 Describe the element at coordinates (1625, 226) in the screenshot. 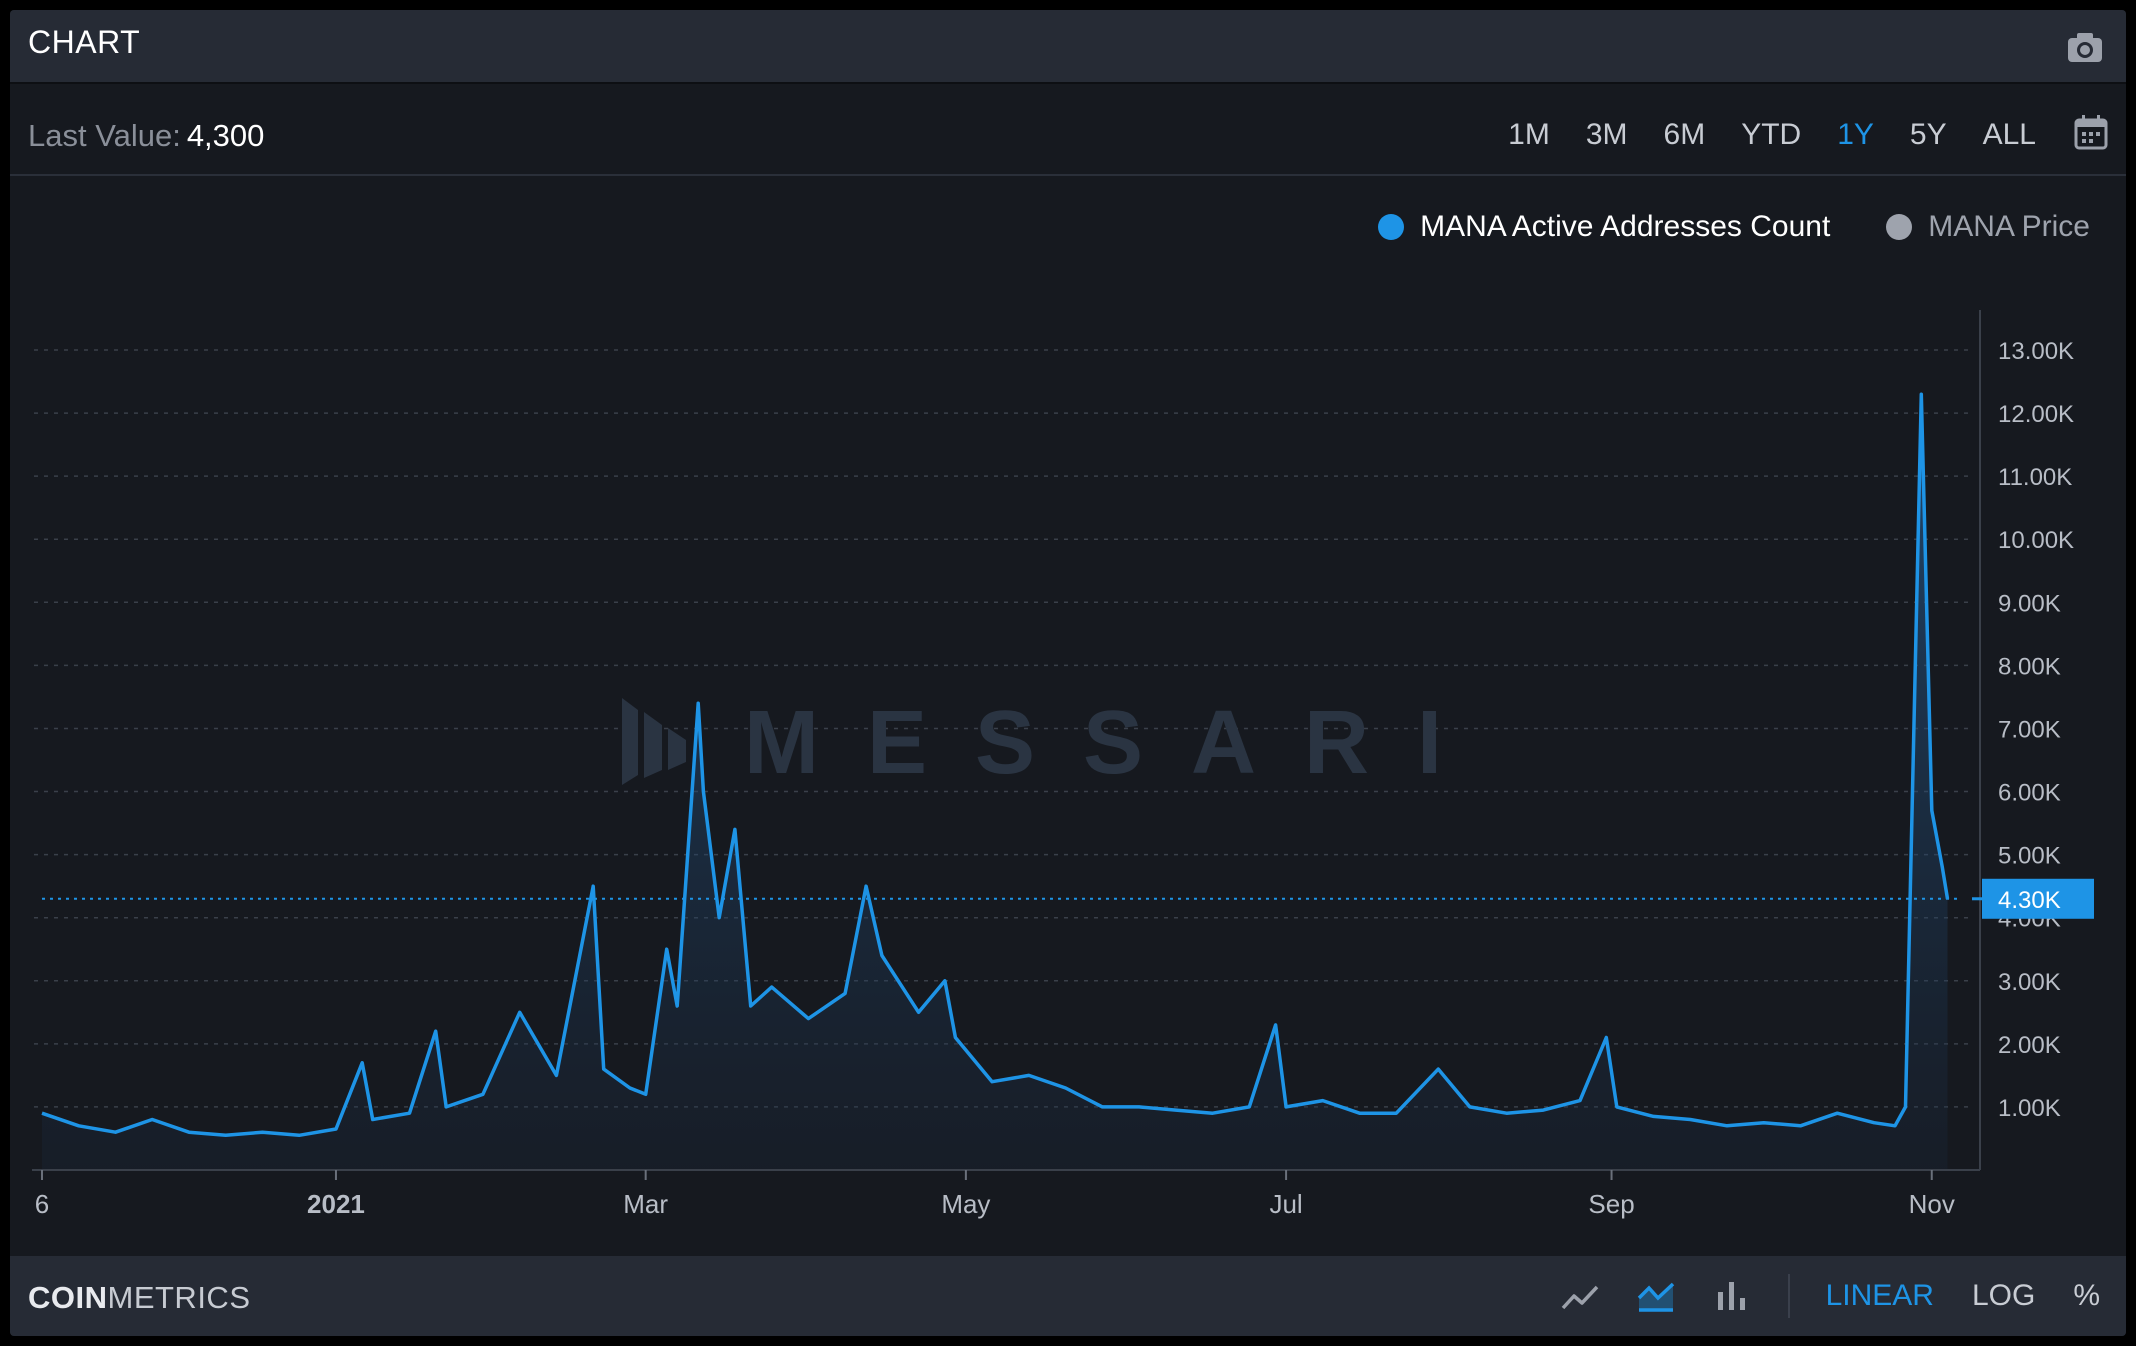

I see `legend-label-active-addresses: MANA Active Addresses Count` at that location.